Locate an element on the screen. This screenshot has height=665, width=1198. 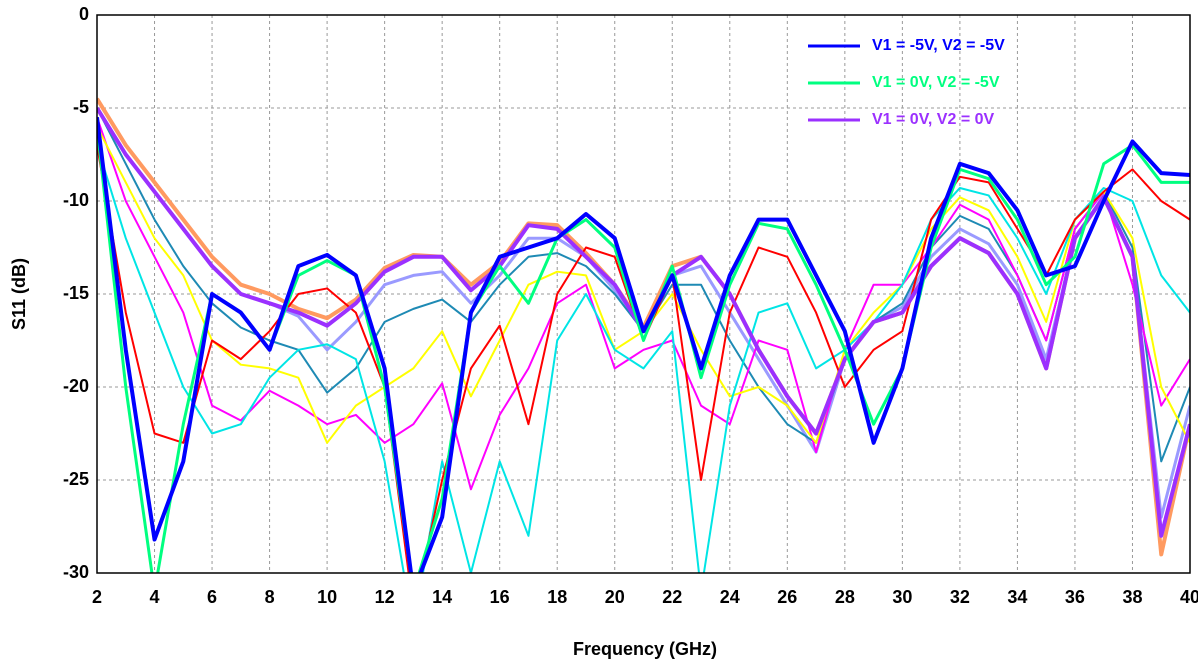
y-tick-label: -10 is located at coordinates (76, 200).